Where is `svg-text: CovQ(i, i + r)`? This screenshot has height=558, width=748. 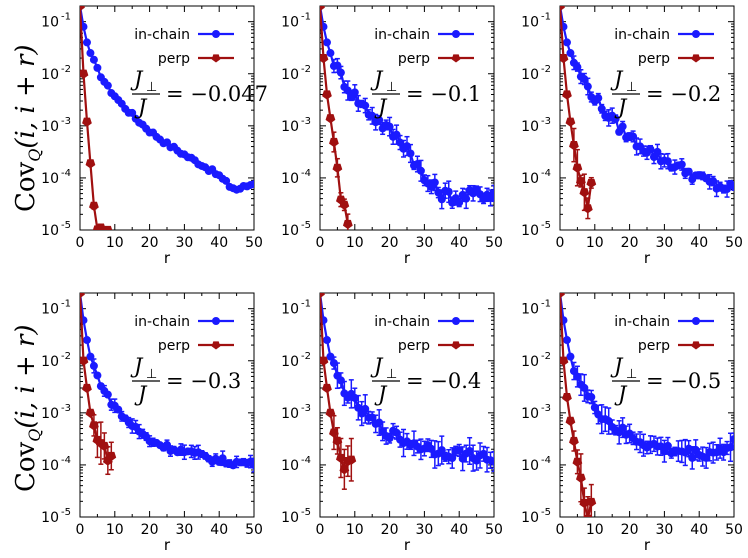 svg-text: CovQ(i, i + r) is located at coordinates (27, 408).